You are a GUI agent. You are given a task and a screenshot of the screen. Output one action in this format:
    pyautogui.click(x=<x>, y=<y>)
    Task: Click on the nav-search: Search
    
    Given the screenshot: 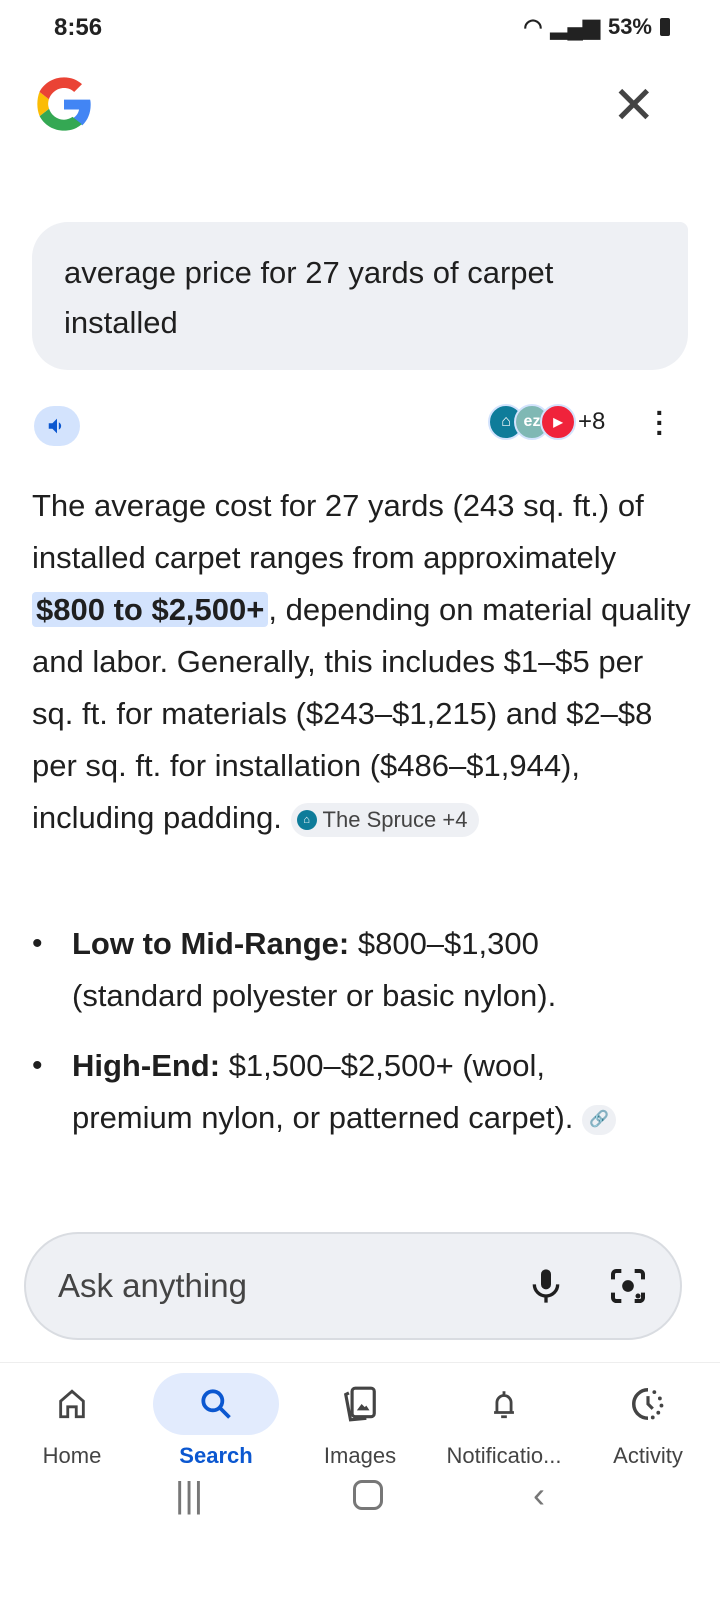 What is the action you would take?
    pyautogui.click(x=216, y=1447)
    